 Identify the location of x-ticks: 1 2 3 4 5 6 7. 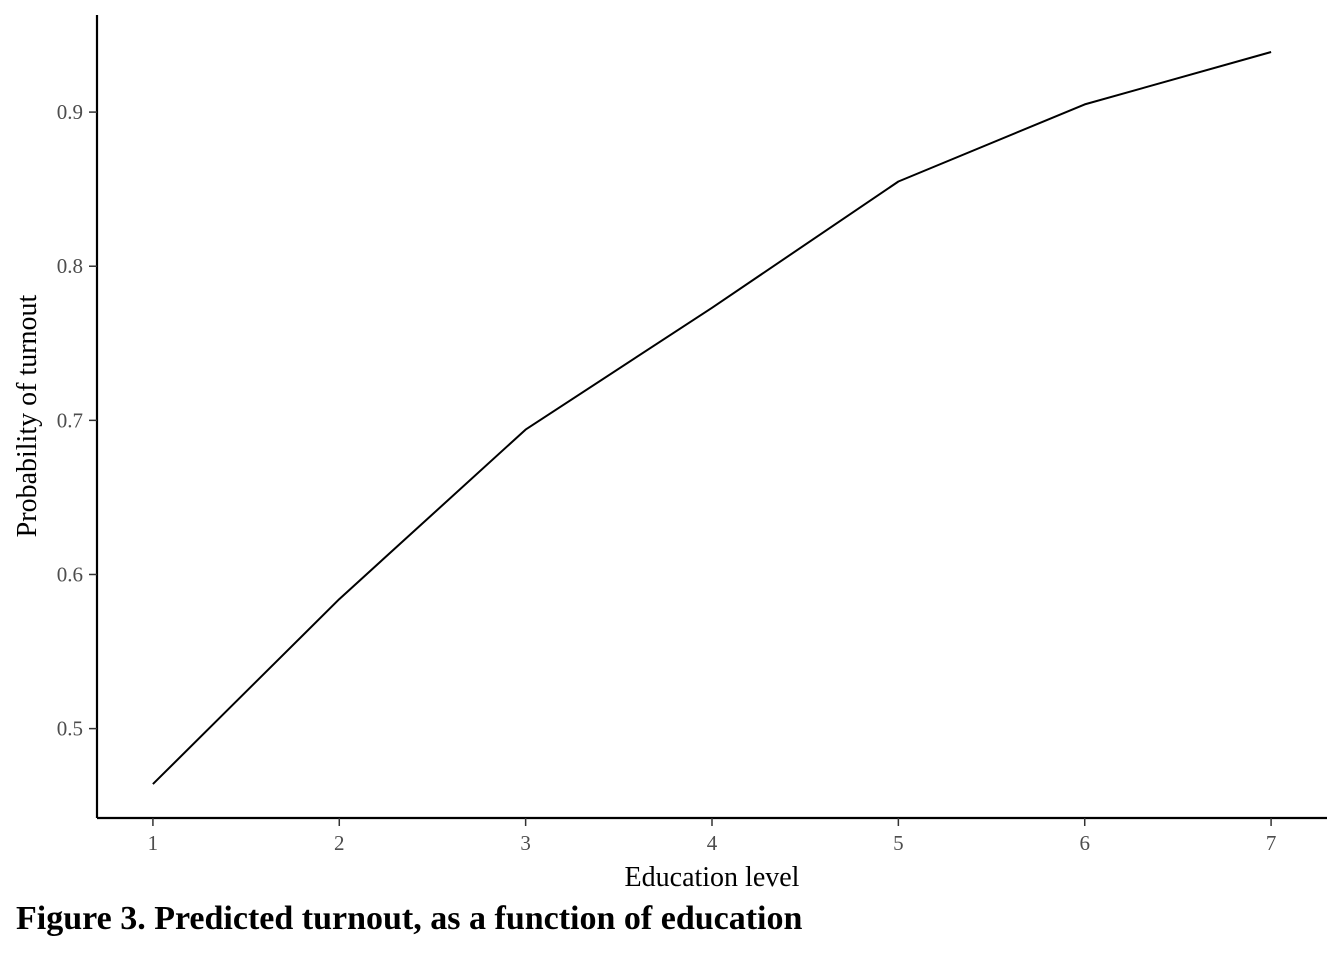
(712, 836).